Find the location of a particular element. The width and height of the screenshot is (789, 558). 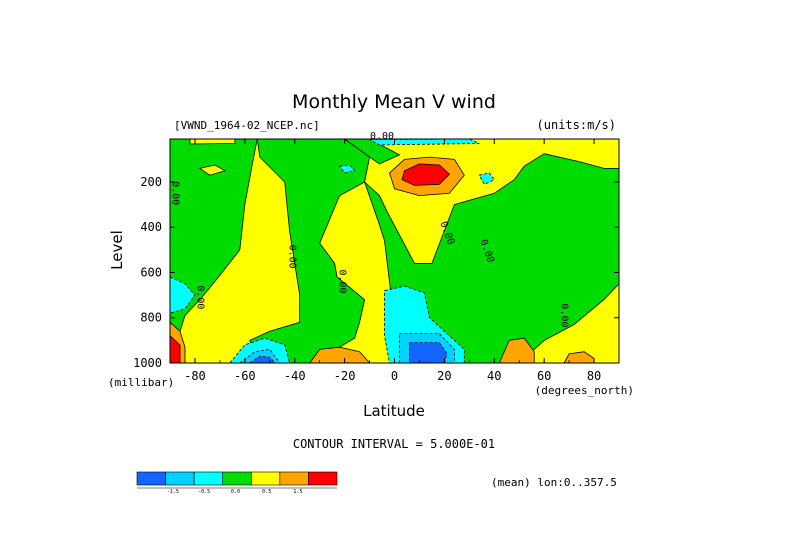

x-tick-label: -20 is located at coordinates (345, 376).